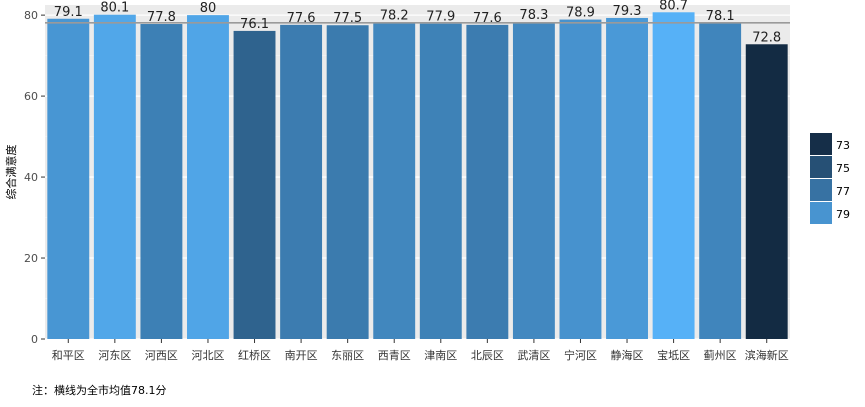  What do you see at coordinates (161, 17) in the screenshot?
I see `bar-value-label: 77.8` at bounding box center [161, 17].